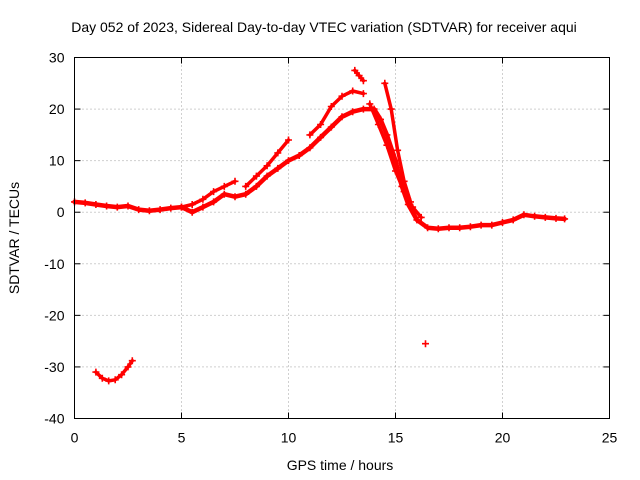 The height and width of the screenshot is (480, 640). Describe the element at coordinates (54, 419) in the screenshot. I see `y-tick-label: -40` at that location.